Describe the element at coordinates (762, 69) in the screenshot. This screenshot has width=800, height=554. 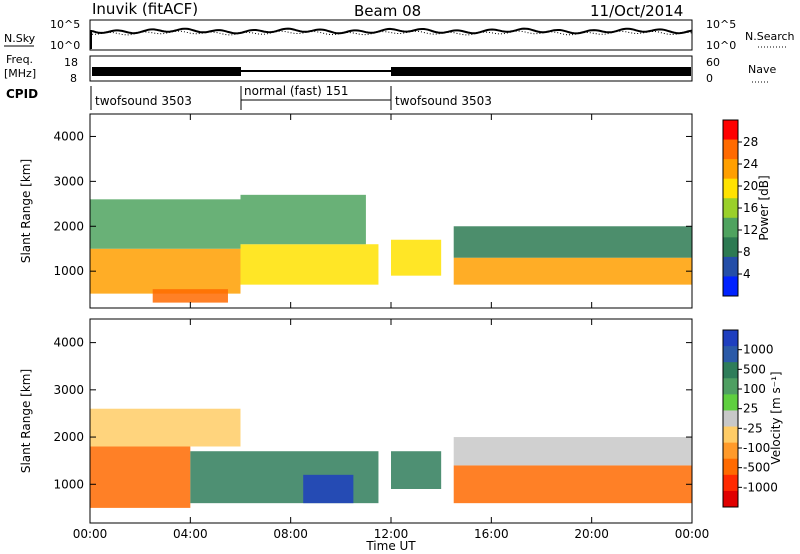
I see `nave-label: Nave` at that location.